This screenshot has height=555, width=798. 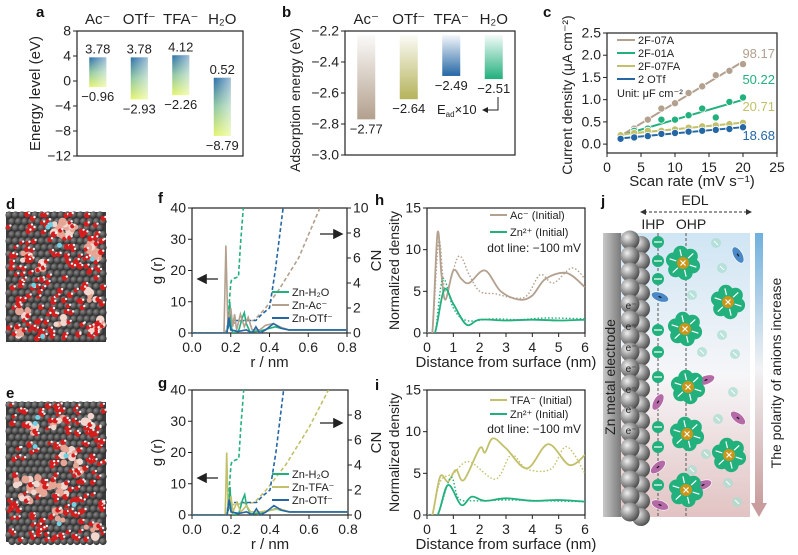 I want to click on y-tick-label: 10, so click(x=361, y=208).